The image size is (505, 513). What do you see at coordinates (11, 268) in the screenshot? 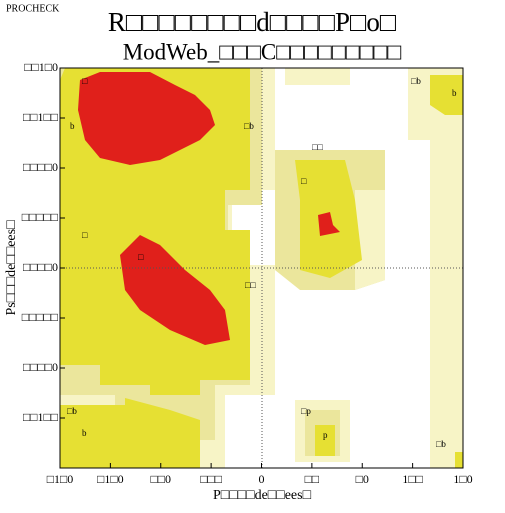
I see `y-axis-label: Ps□□□de□□ees□` at bounding box center [11, 268].